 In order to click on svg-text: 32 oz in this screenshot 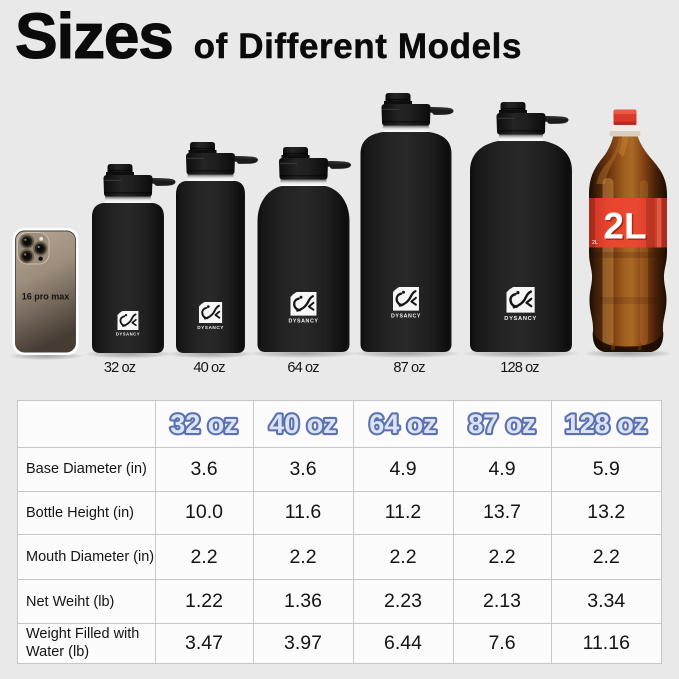, I will do `click(204, 424)`.